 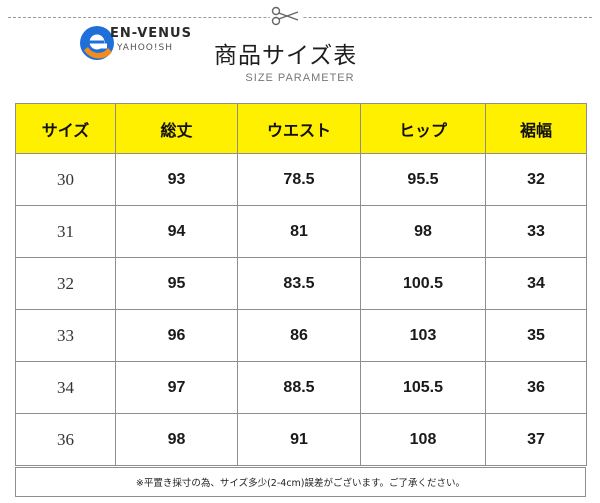 What do you see at coordinates (423, 231) in the screenshot?
I see `cell-hip: 98` at bounding box center [423, 231].